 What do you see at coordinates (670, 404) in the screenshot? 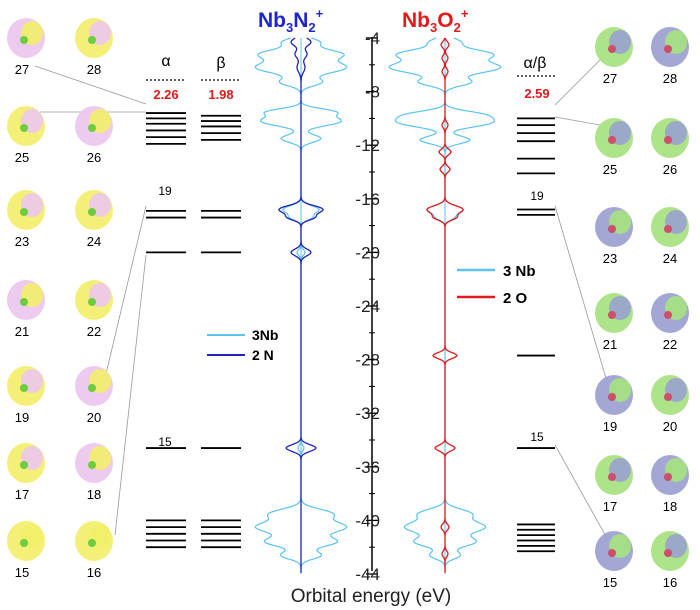
I see `right-orbital-20: 20` at bounding box center [670, 404].